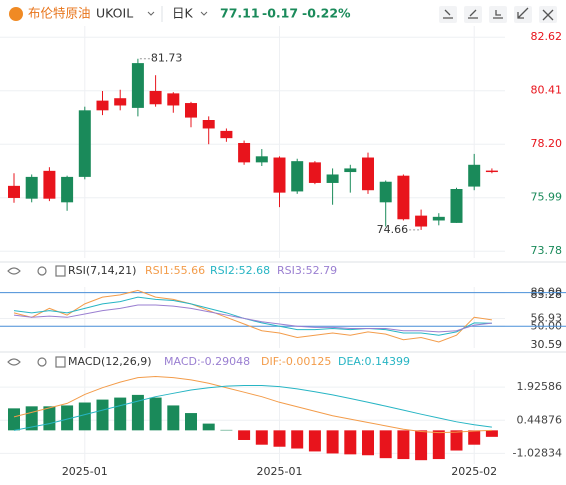  What do you see at coordinates (547, 197) in the screenshot?
I see `y-tick-label: 75.99` at bounding box center [547, 197].